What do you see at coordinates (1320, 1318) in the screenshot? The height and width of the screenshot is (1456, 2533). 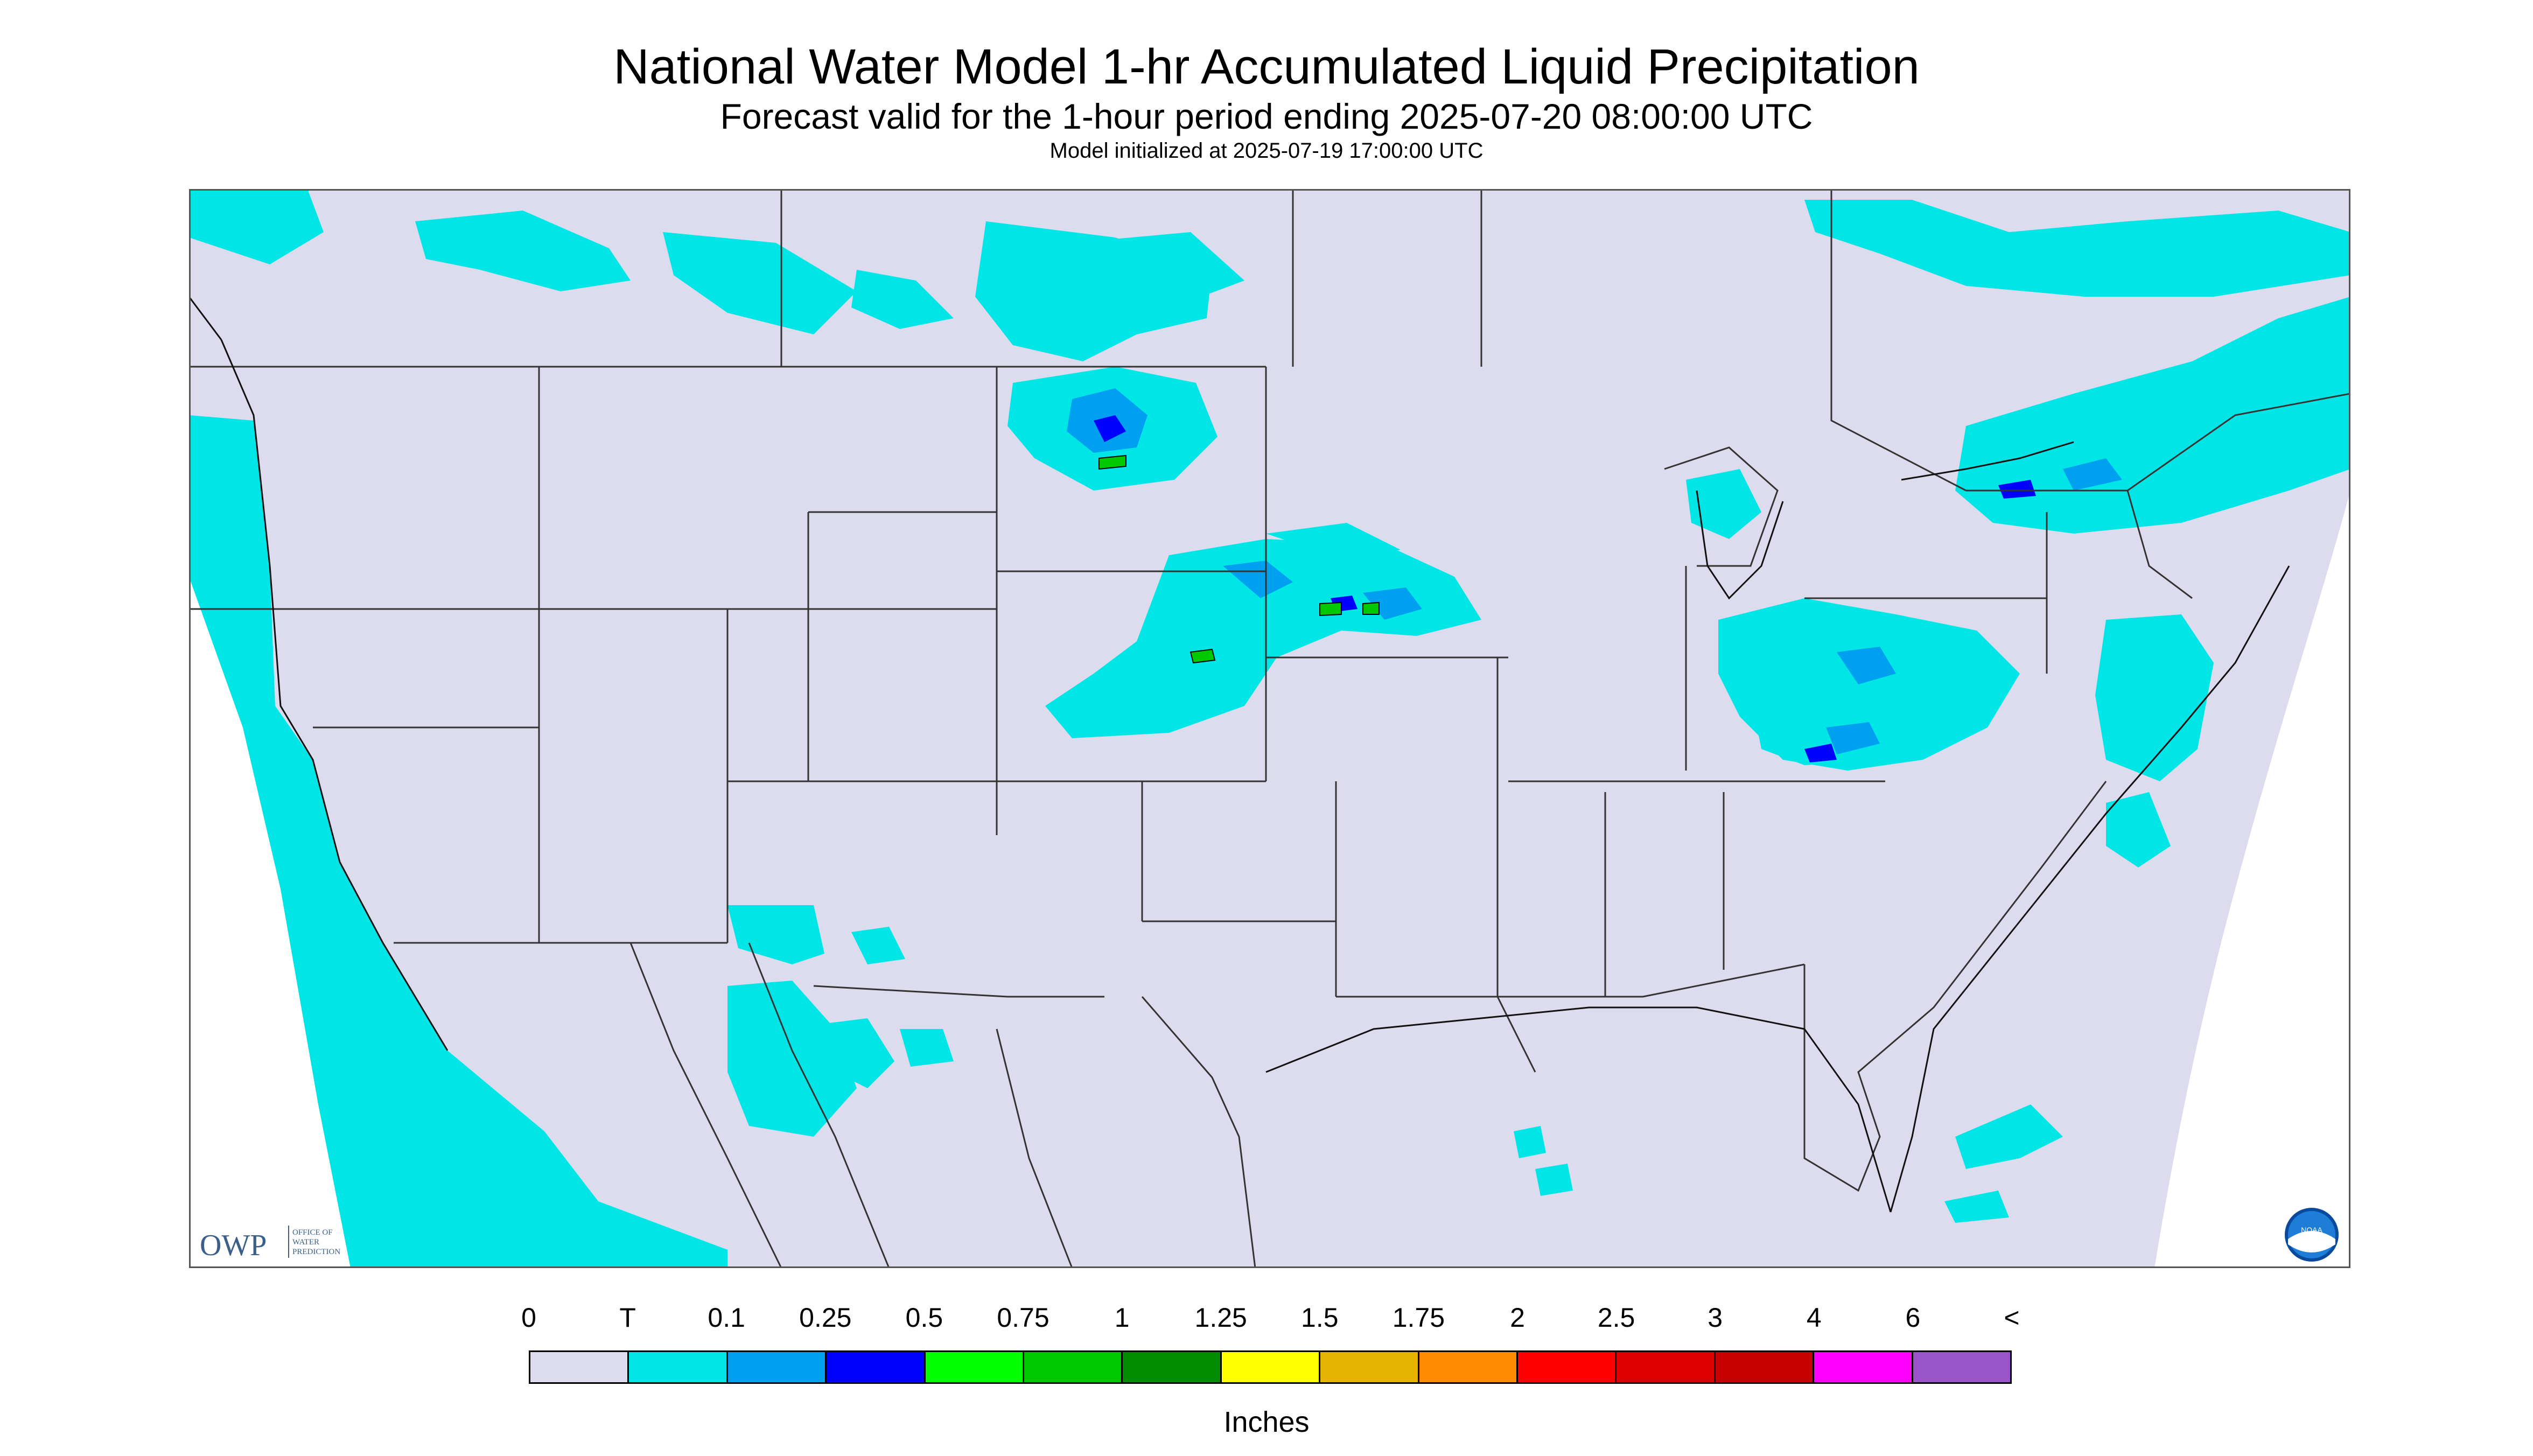 I see `legend-label: 1.5` at bounding box center [1320, 1318].